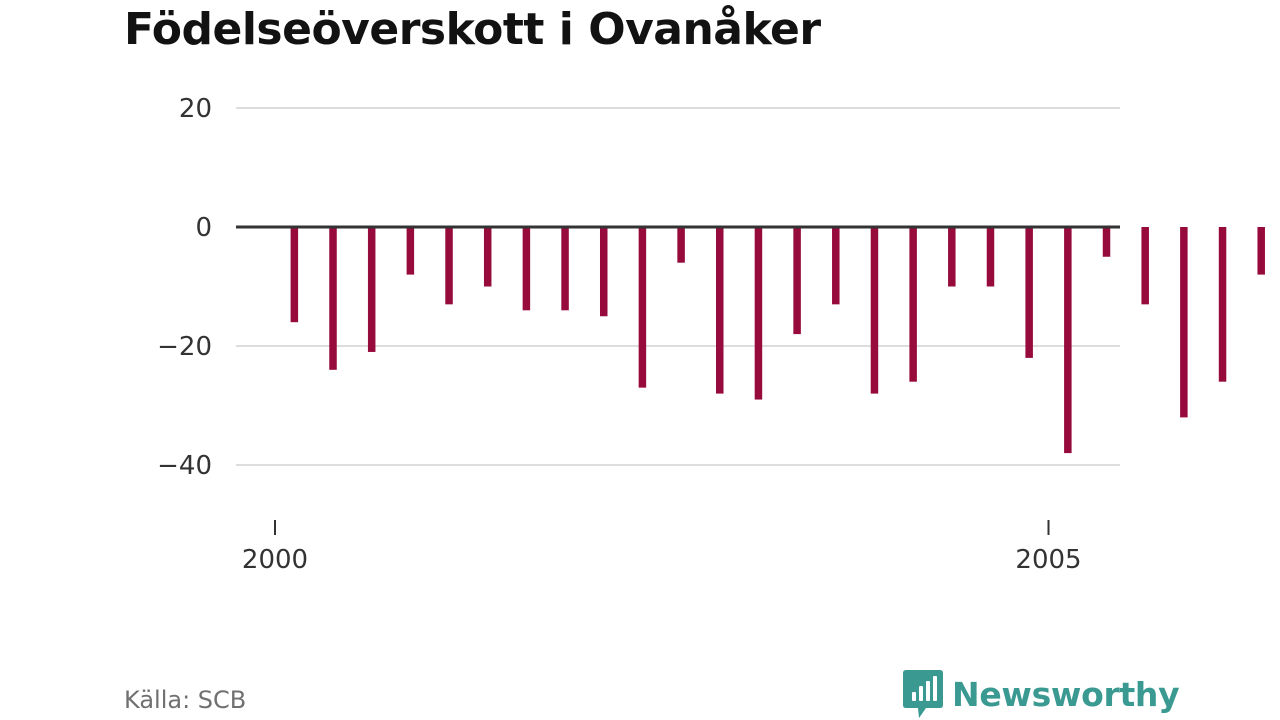 The height and width of the screenshot is (720, 1280). Describe the element at coordinates (195, 109) in the screenshot. I see `y-tick-label: 20` at that location.